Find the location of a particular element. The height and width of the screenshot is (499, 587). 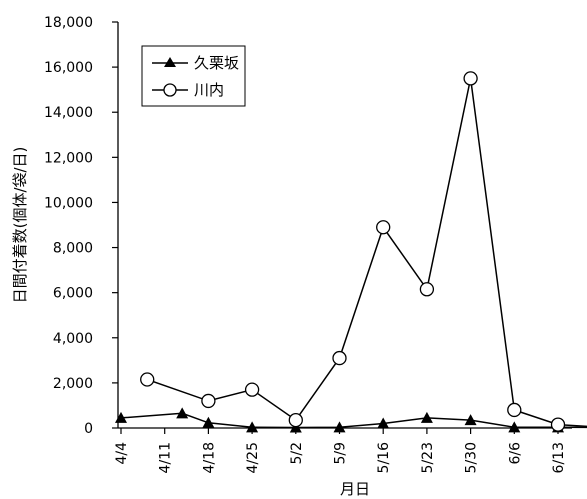

x-tick-label: 4/18 is located at coordinates (209, 457).